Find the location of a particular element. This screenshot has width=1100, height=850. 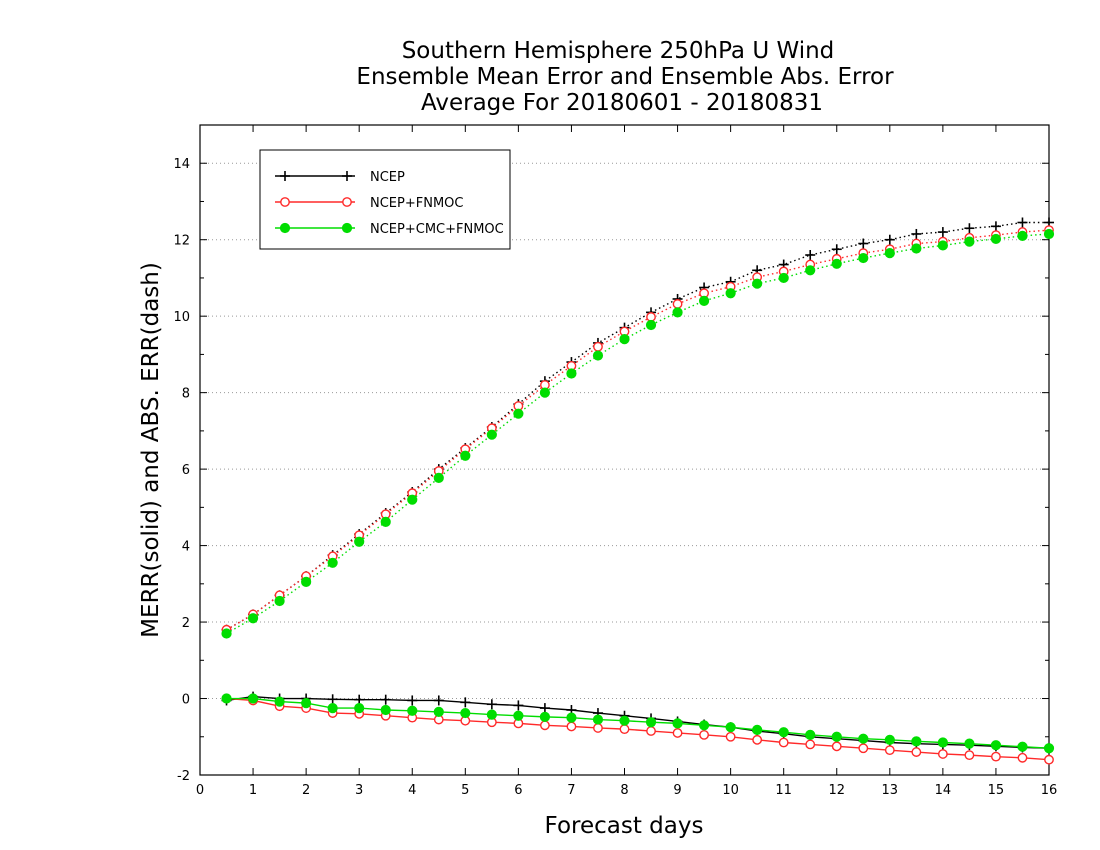

x-tick-label: 13 is located at coordinates (890, 790).